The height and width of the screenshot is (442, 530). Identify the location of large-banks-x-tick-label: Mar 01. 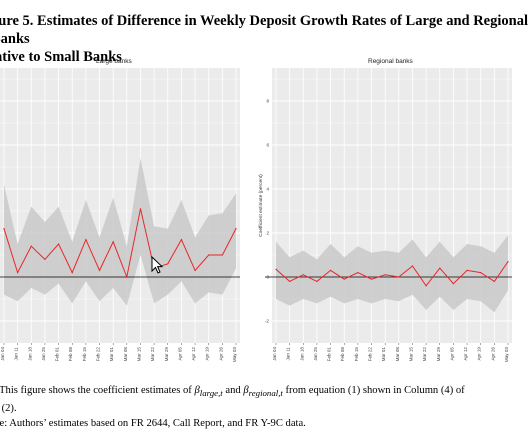
(111, 354).